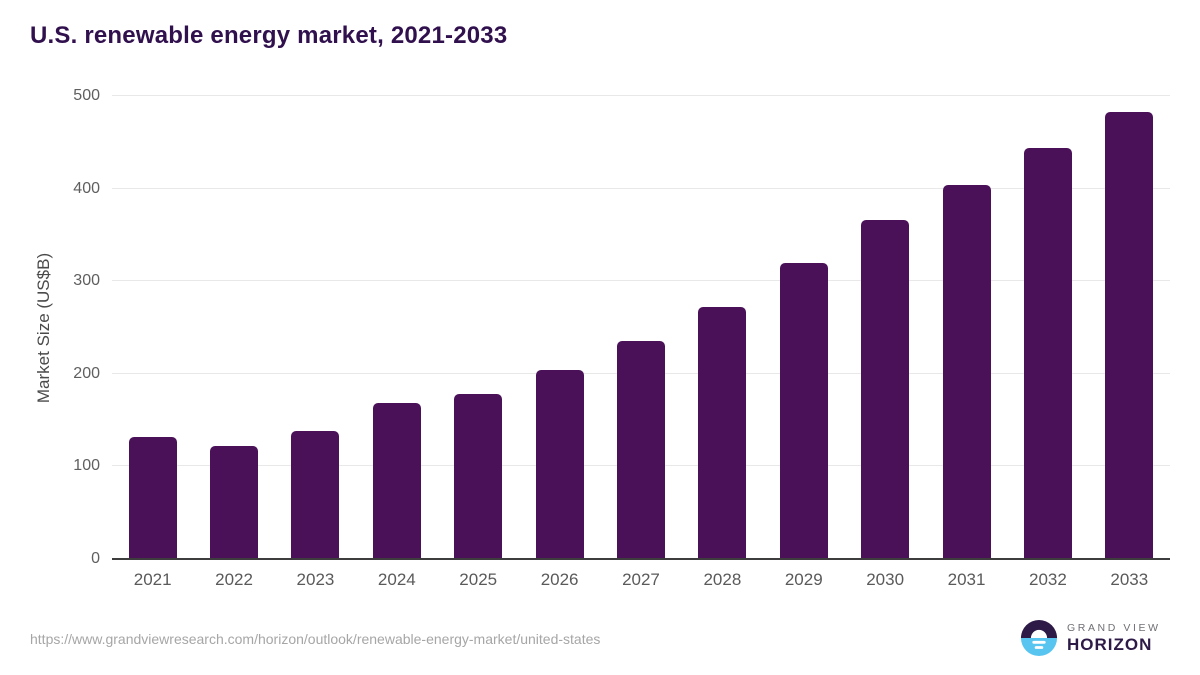 The width and height of the screenshot is (1200, 675). Describe the element at coordinates (641, 559) in the screenshot. I see `x-axis-line` at that location.